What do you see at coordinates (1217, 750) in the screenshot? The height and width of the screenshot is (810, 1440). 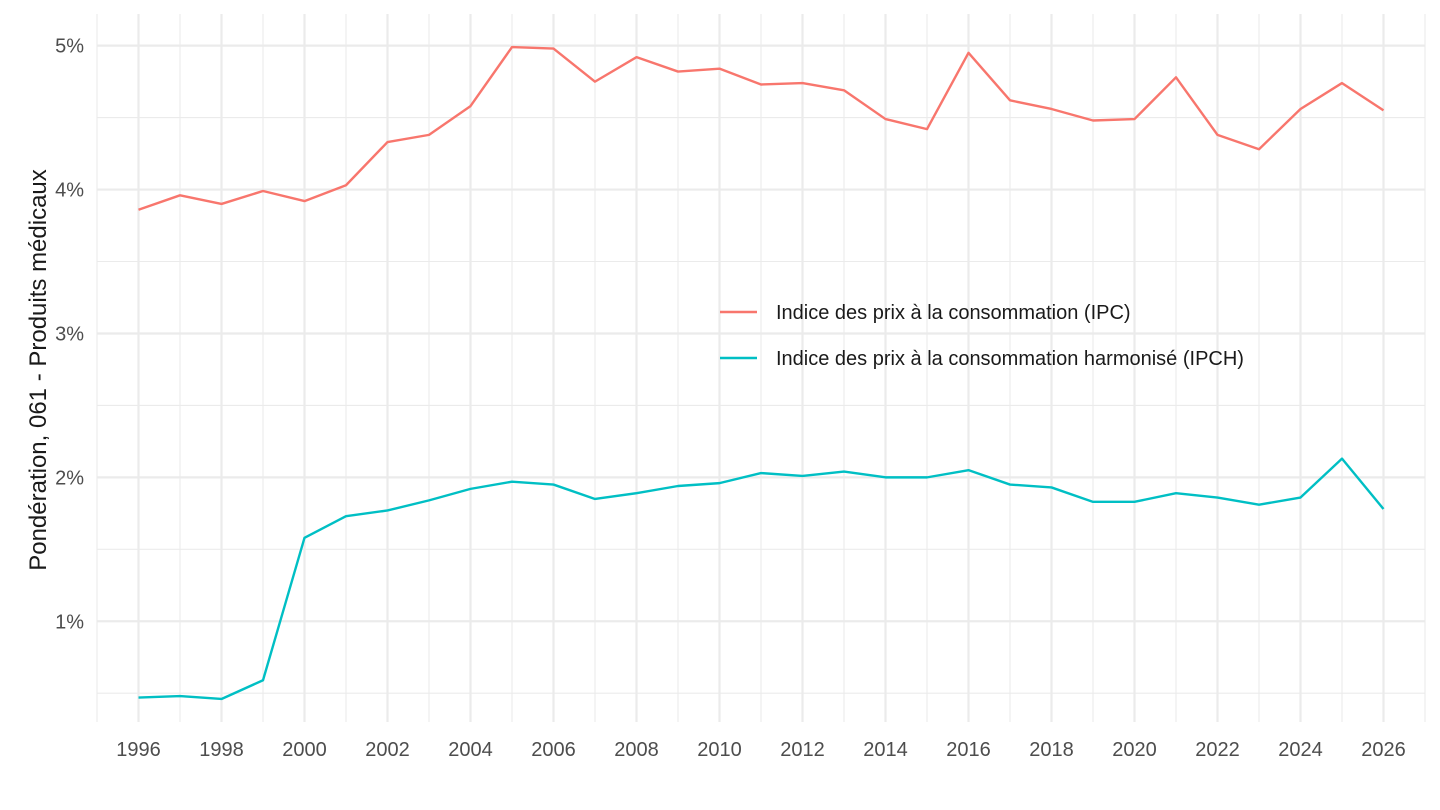 I see `x-tick-label: 2022` at bounding box center [1217, 750].